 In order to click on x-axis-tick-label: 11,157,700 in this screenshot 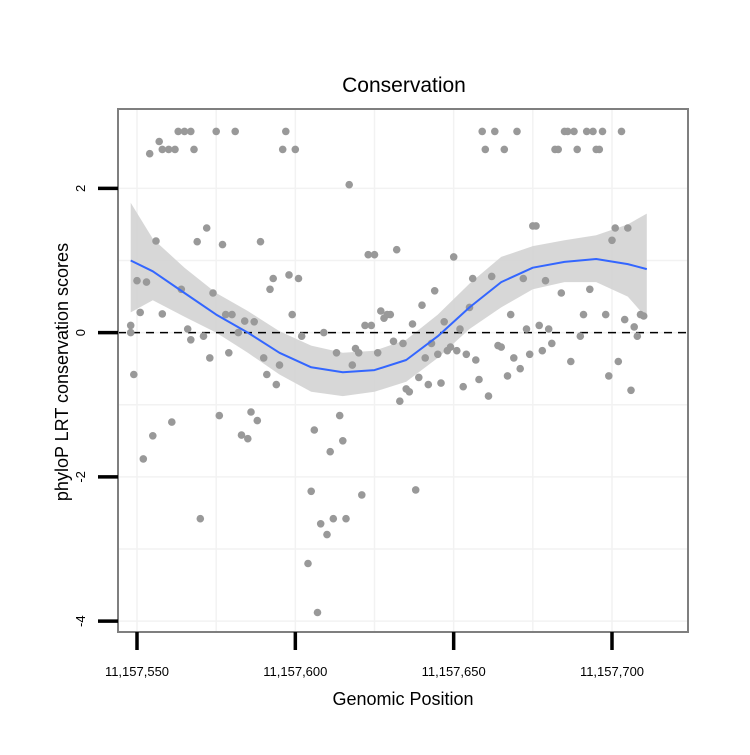, I will do `click(612, 671)`.